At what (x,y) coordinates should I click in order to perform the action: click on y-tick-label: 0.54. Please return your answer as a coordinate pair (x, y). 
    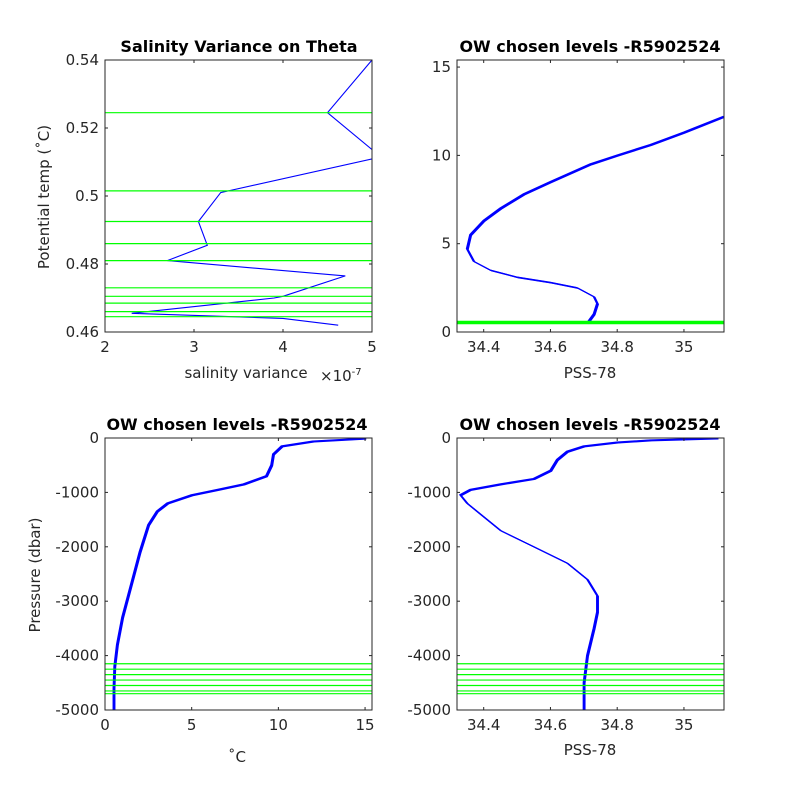
    Looking at the image, I should click on (82, 60).